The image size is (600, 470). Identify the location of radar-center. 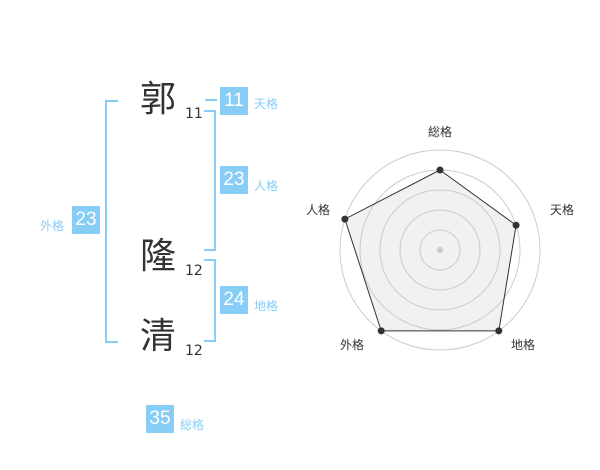
(440, 250).